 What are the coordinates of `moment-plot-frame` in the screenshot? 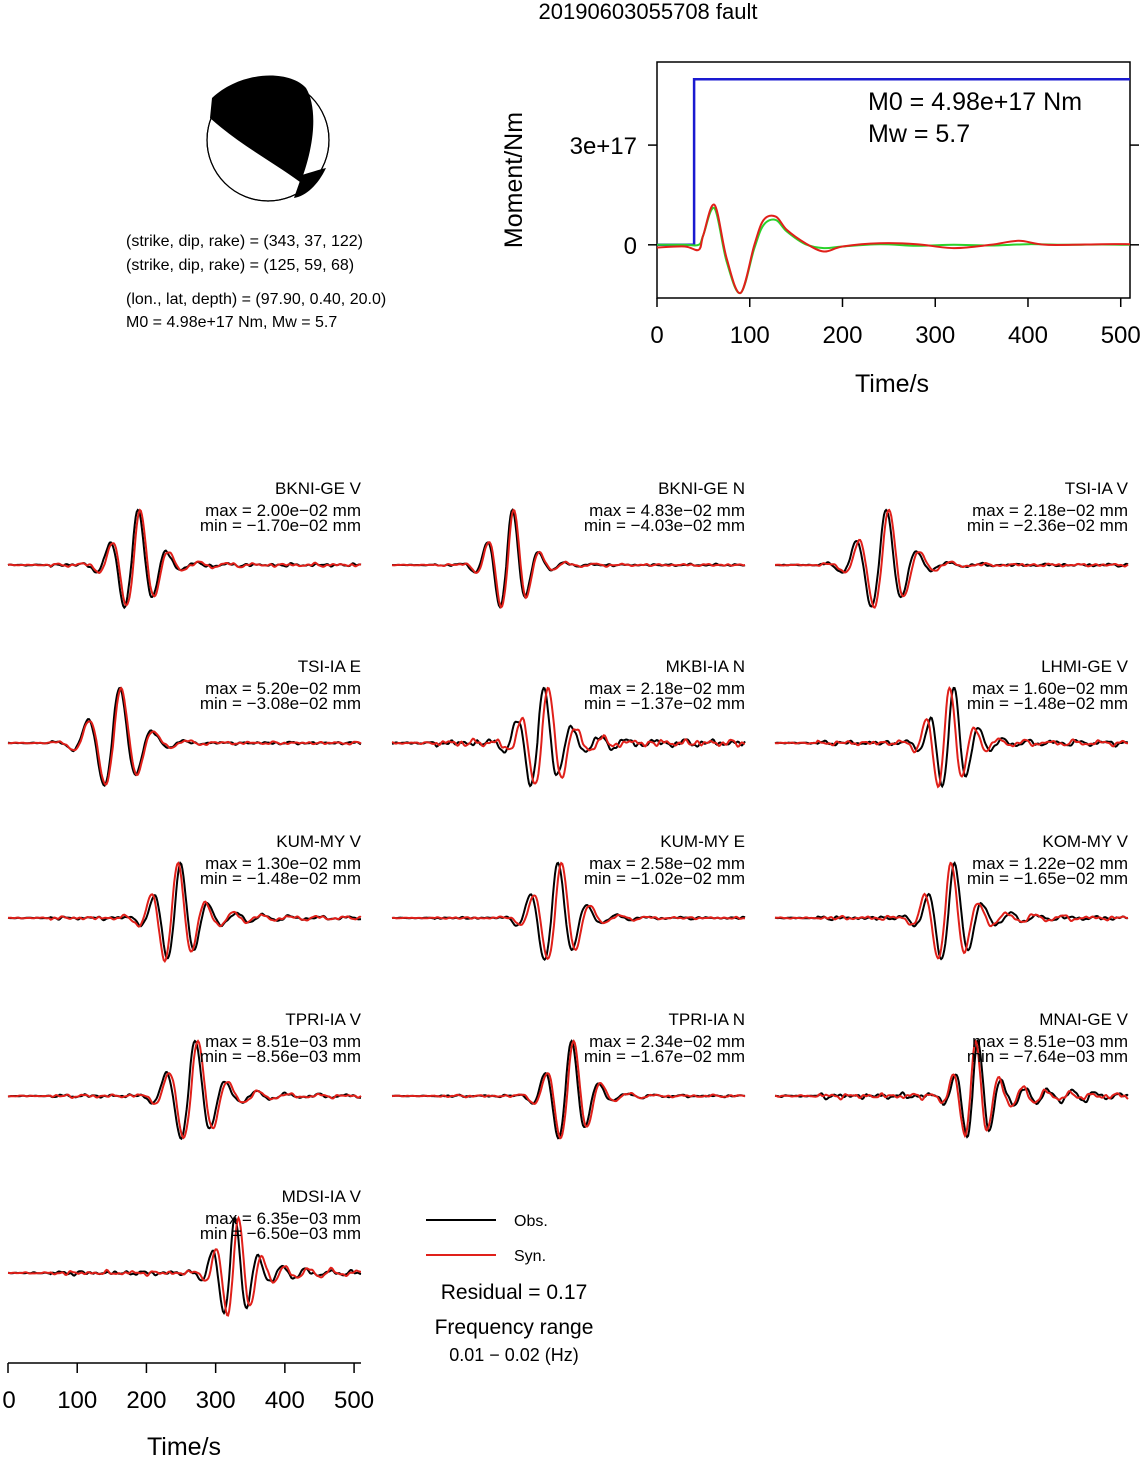 It's located at (893, 180).